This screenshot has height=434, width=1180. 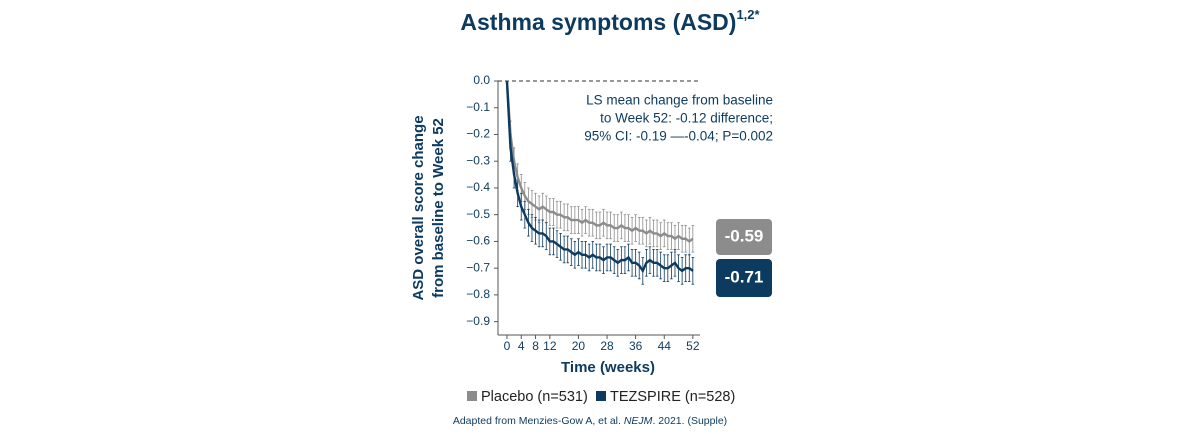 What do you see at coordinates (679, 100) in the screenshot?
I see `annotation: LS mean change from baseline` at bounding box center [679, 100].